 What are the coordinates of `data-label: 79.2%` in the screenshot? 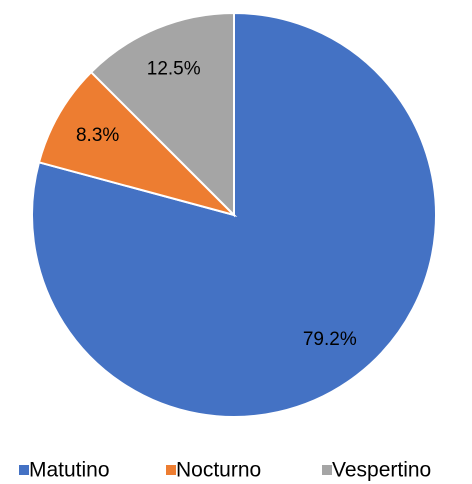 It's located at (330, 339).